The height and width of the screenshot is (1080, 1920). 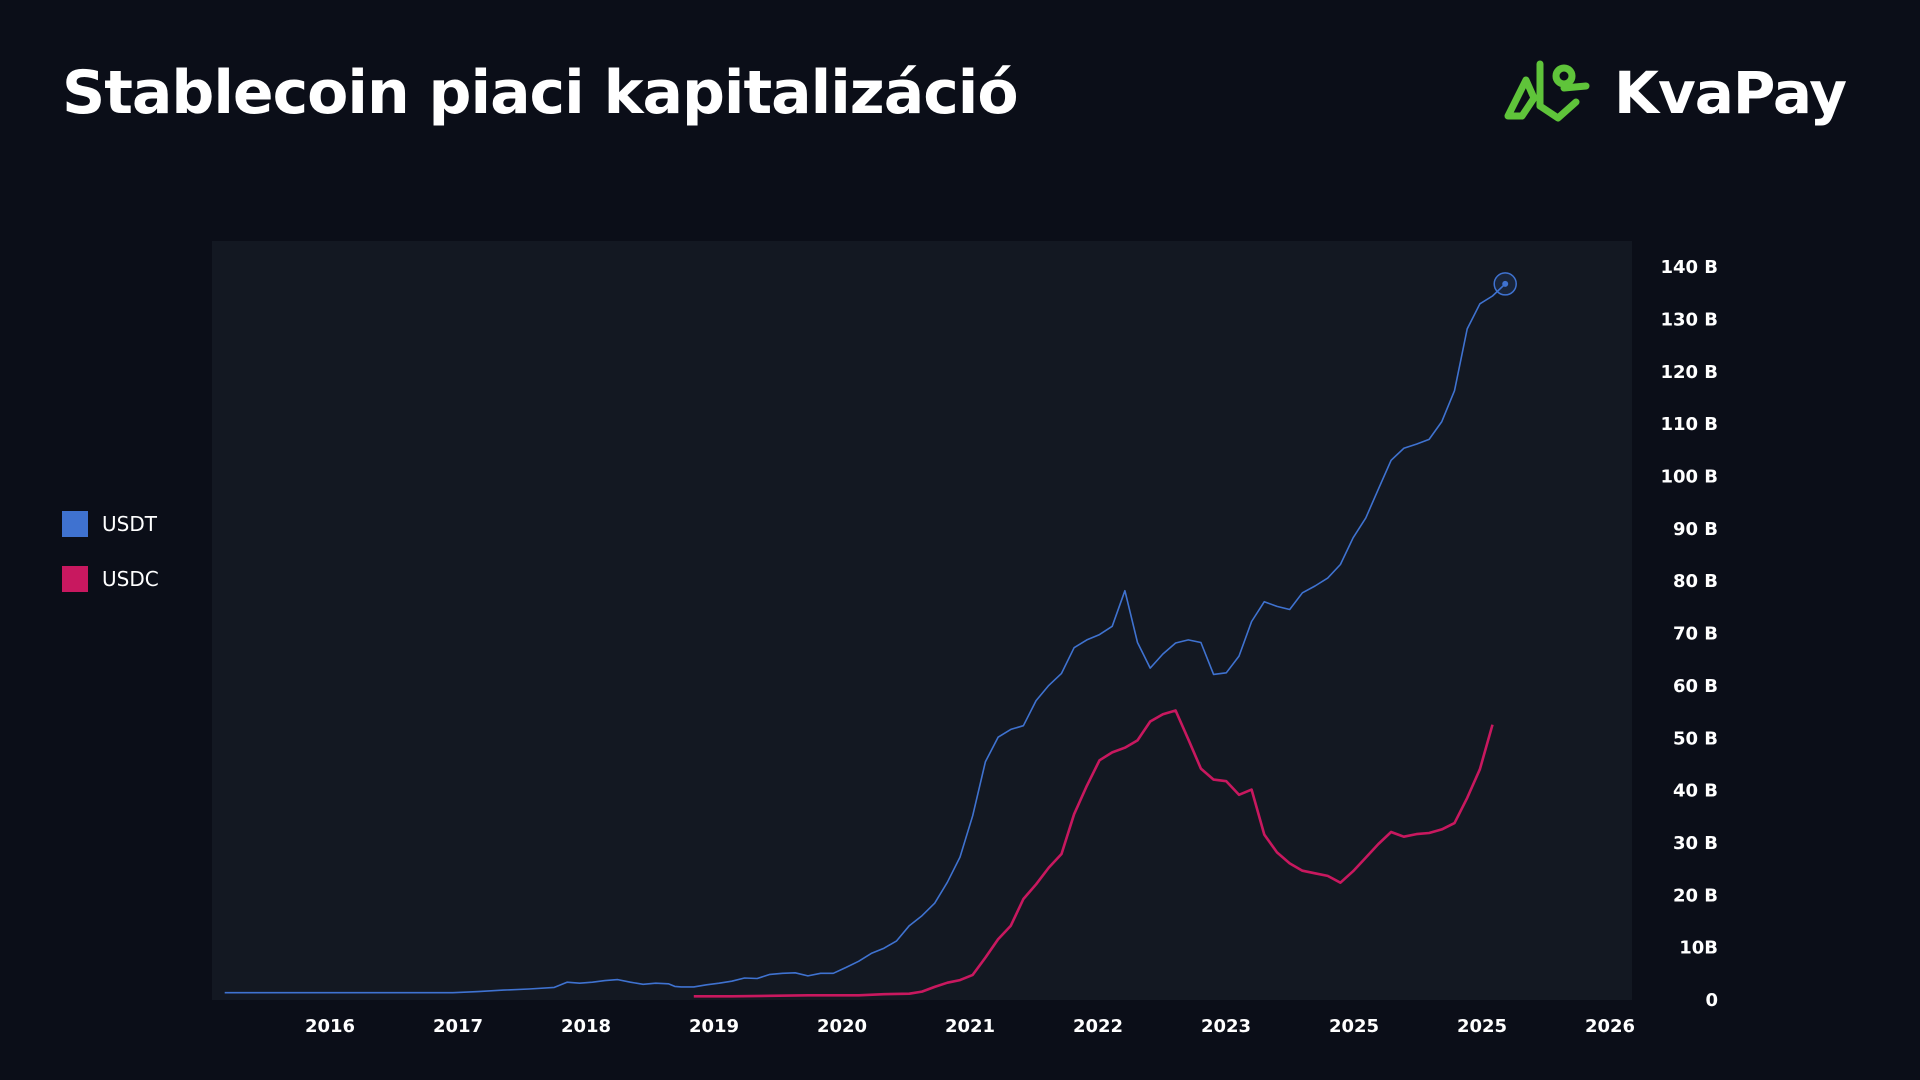 What do you see at coordinates (1695, 738) in the screenshot?
I see `y-tick-label: 50 B` at bounding box center [1695, 738].